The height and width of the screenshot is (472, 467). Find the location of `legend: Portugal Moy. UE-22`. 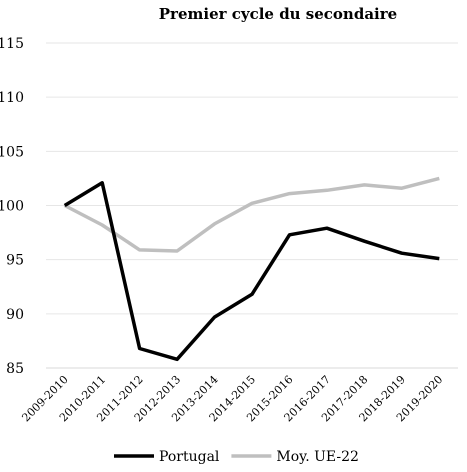

legend: Portugal Moy. UE-22 is located at coordinates (236, 457).